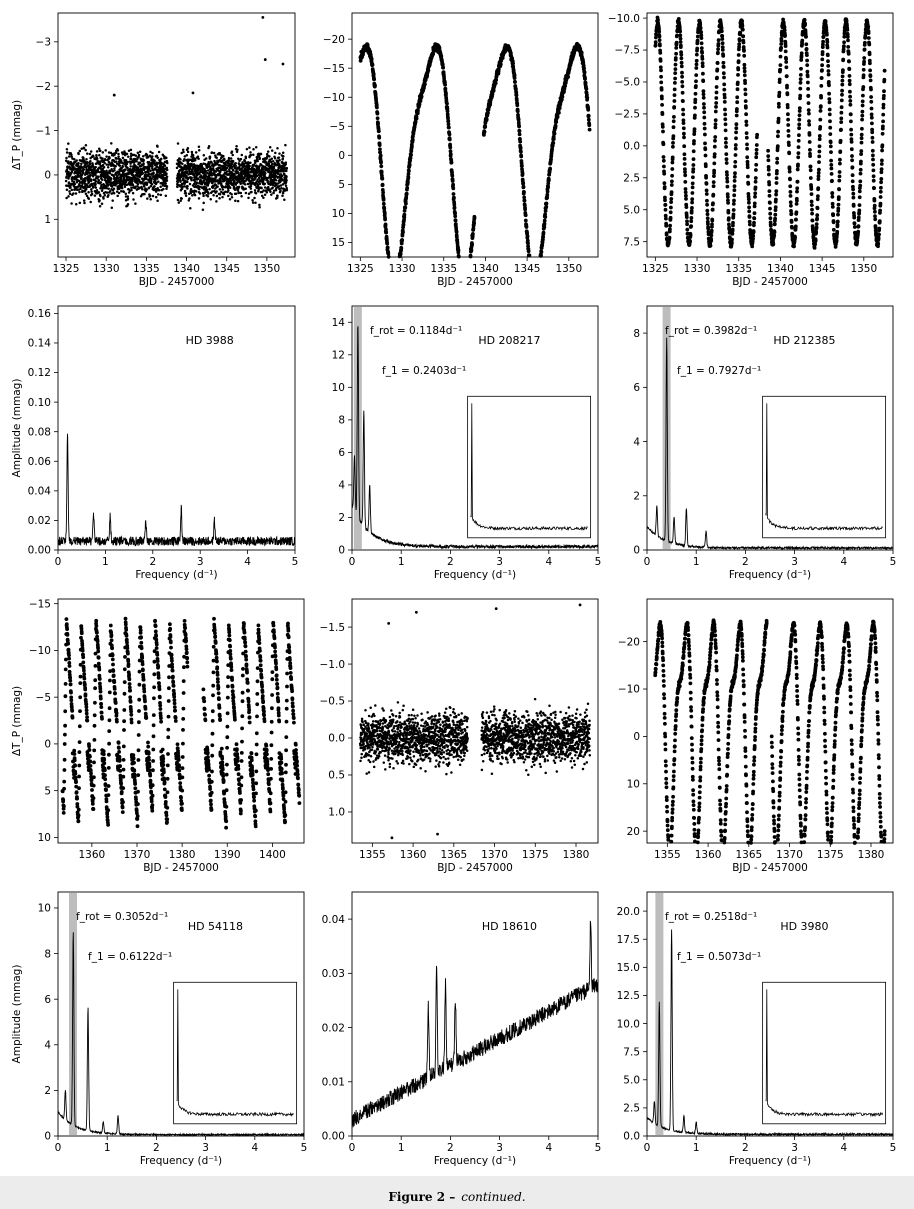 The height and width of the screenshot is (1209, 914). I want to click on y-tick-label: −10.0, so click(624, 19).